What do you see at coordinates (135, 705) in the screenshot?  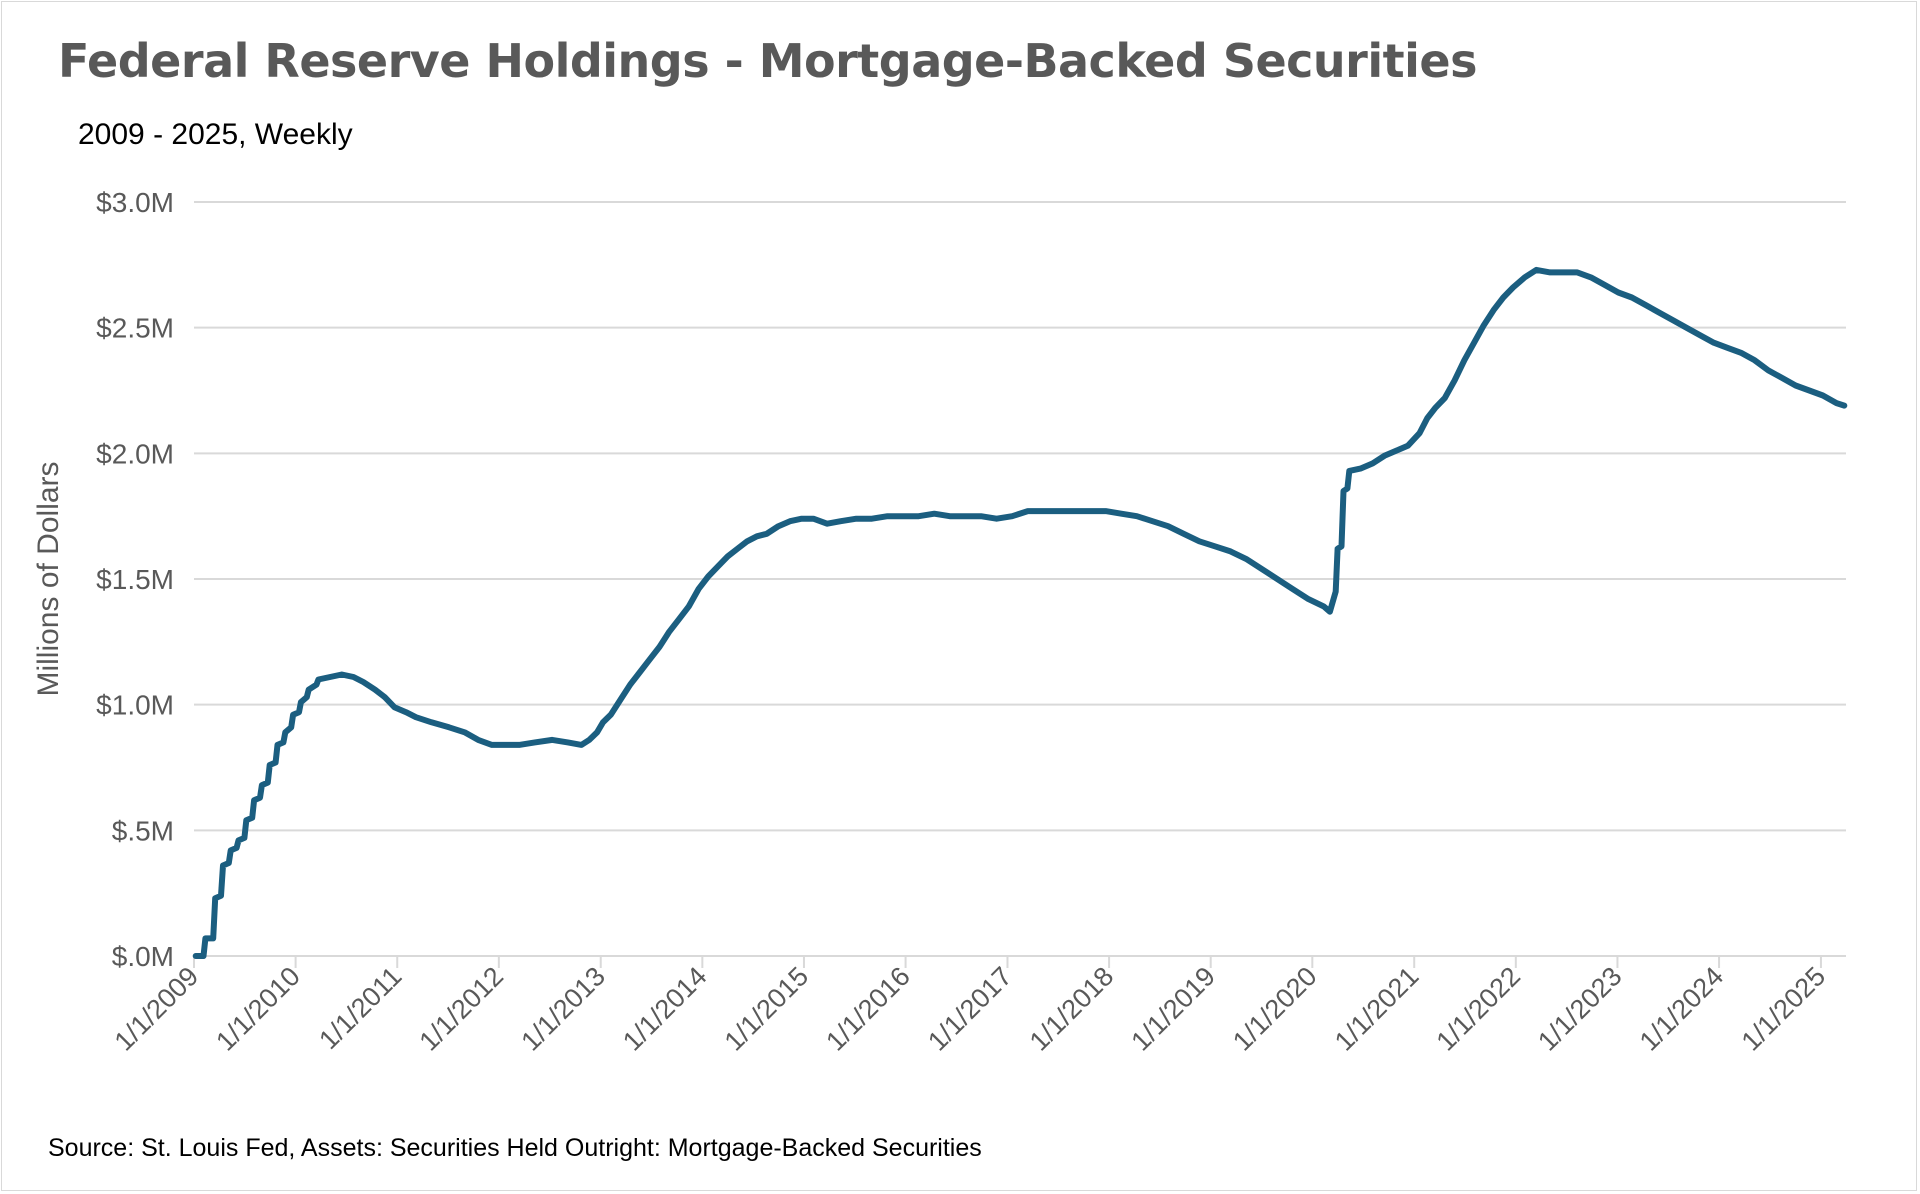 I see `y-tick-label: $1.0M` at bounding box center [135, 705].